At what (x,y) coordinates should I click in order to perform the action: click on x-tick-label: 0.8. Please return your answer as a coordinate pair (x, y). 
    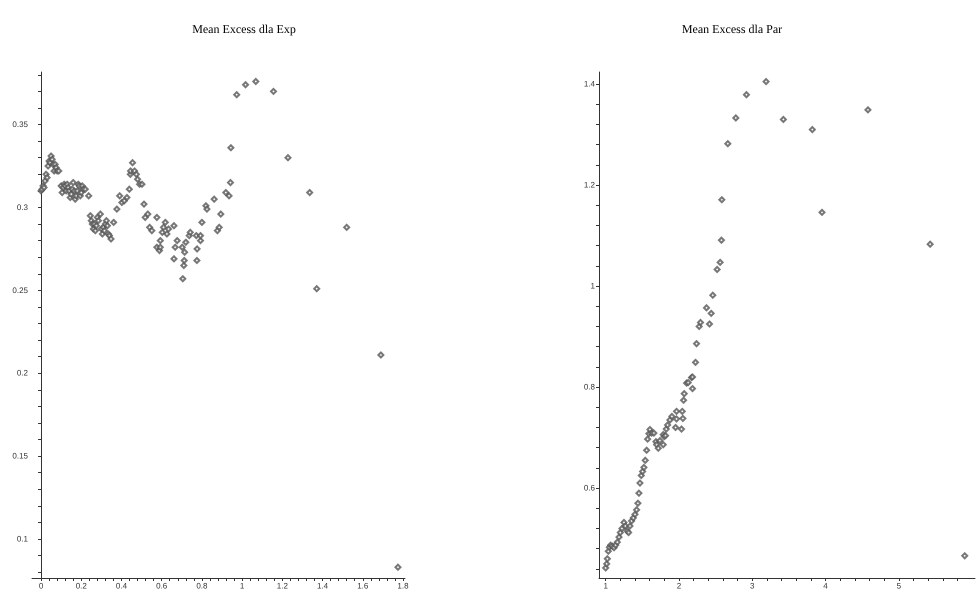
    Looking at the image, I should click on (202, 586).